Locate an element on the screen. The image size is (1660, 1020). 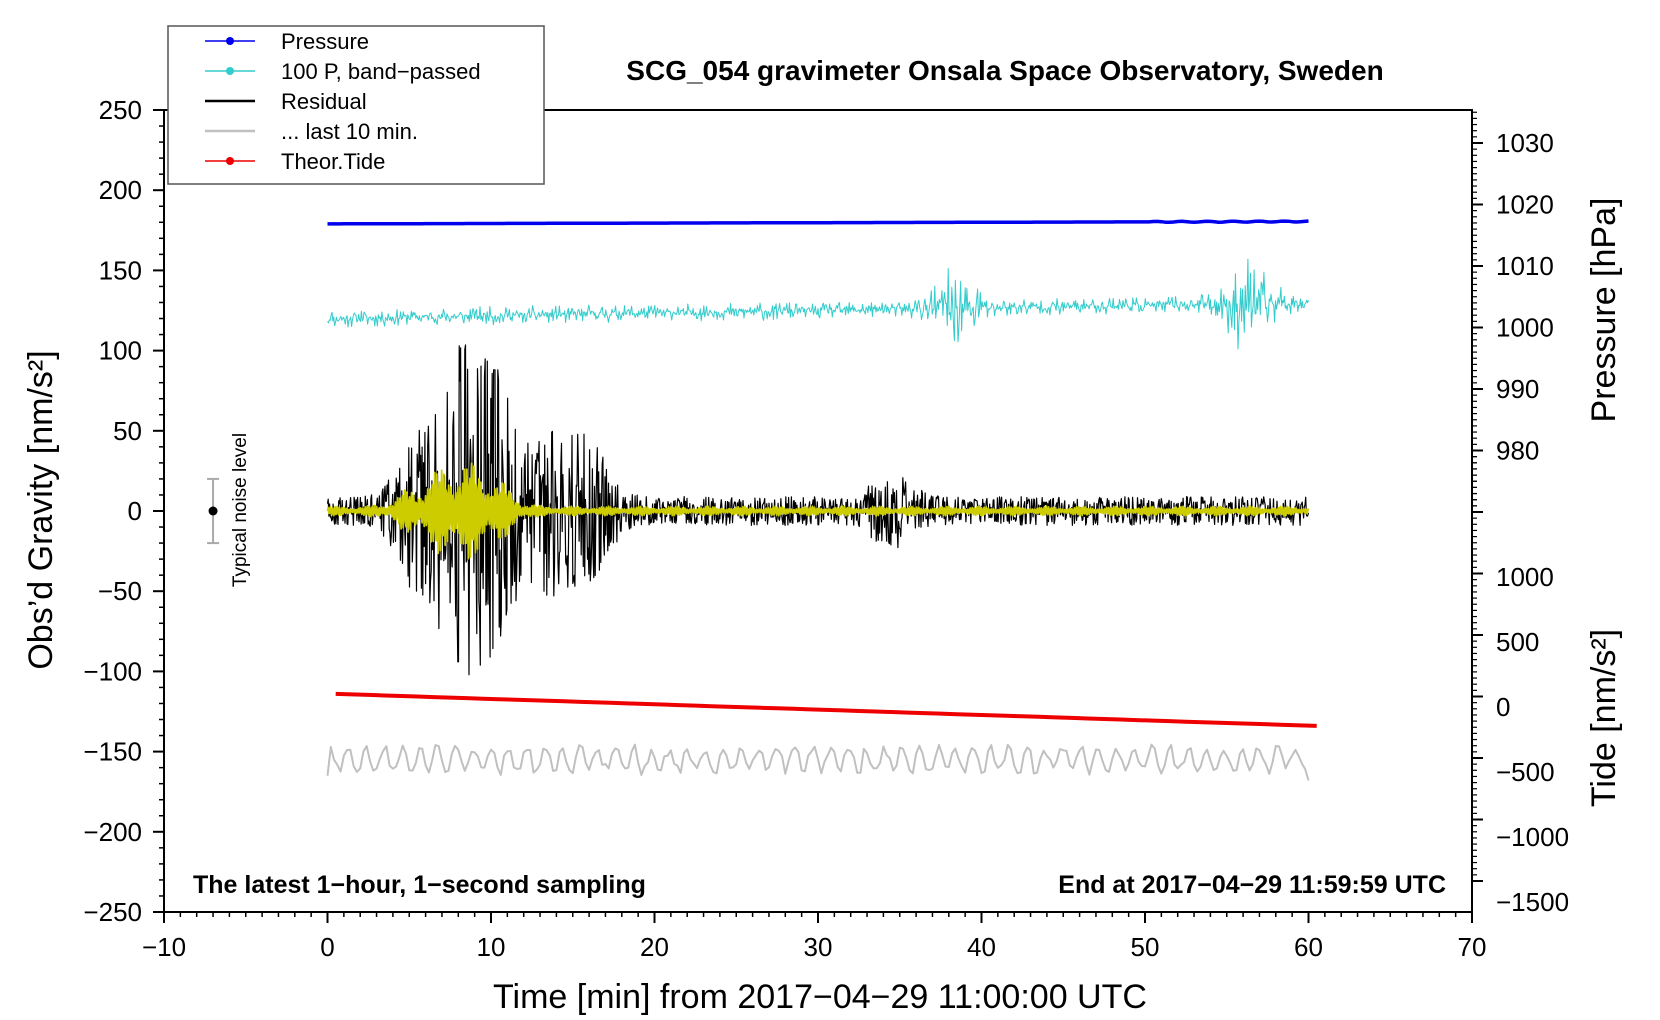
end-time-note: End at 2017−04−29 11:59:59 UTC is located at coordinates (1252, 885).